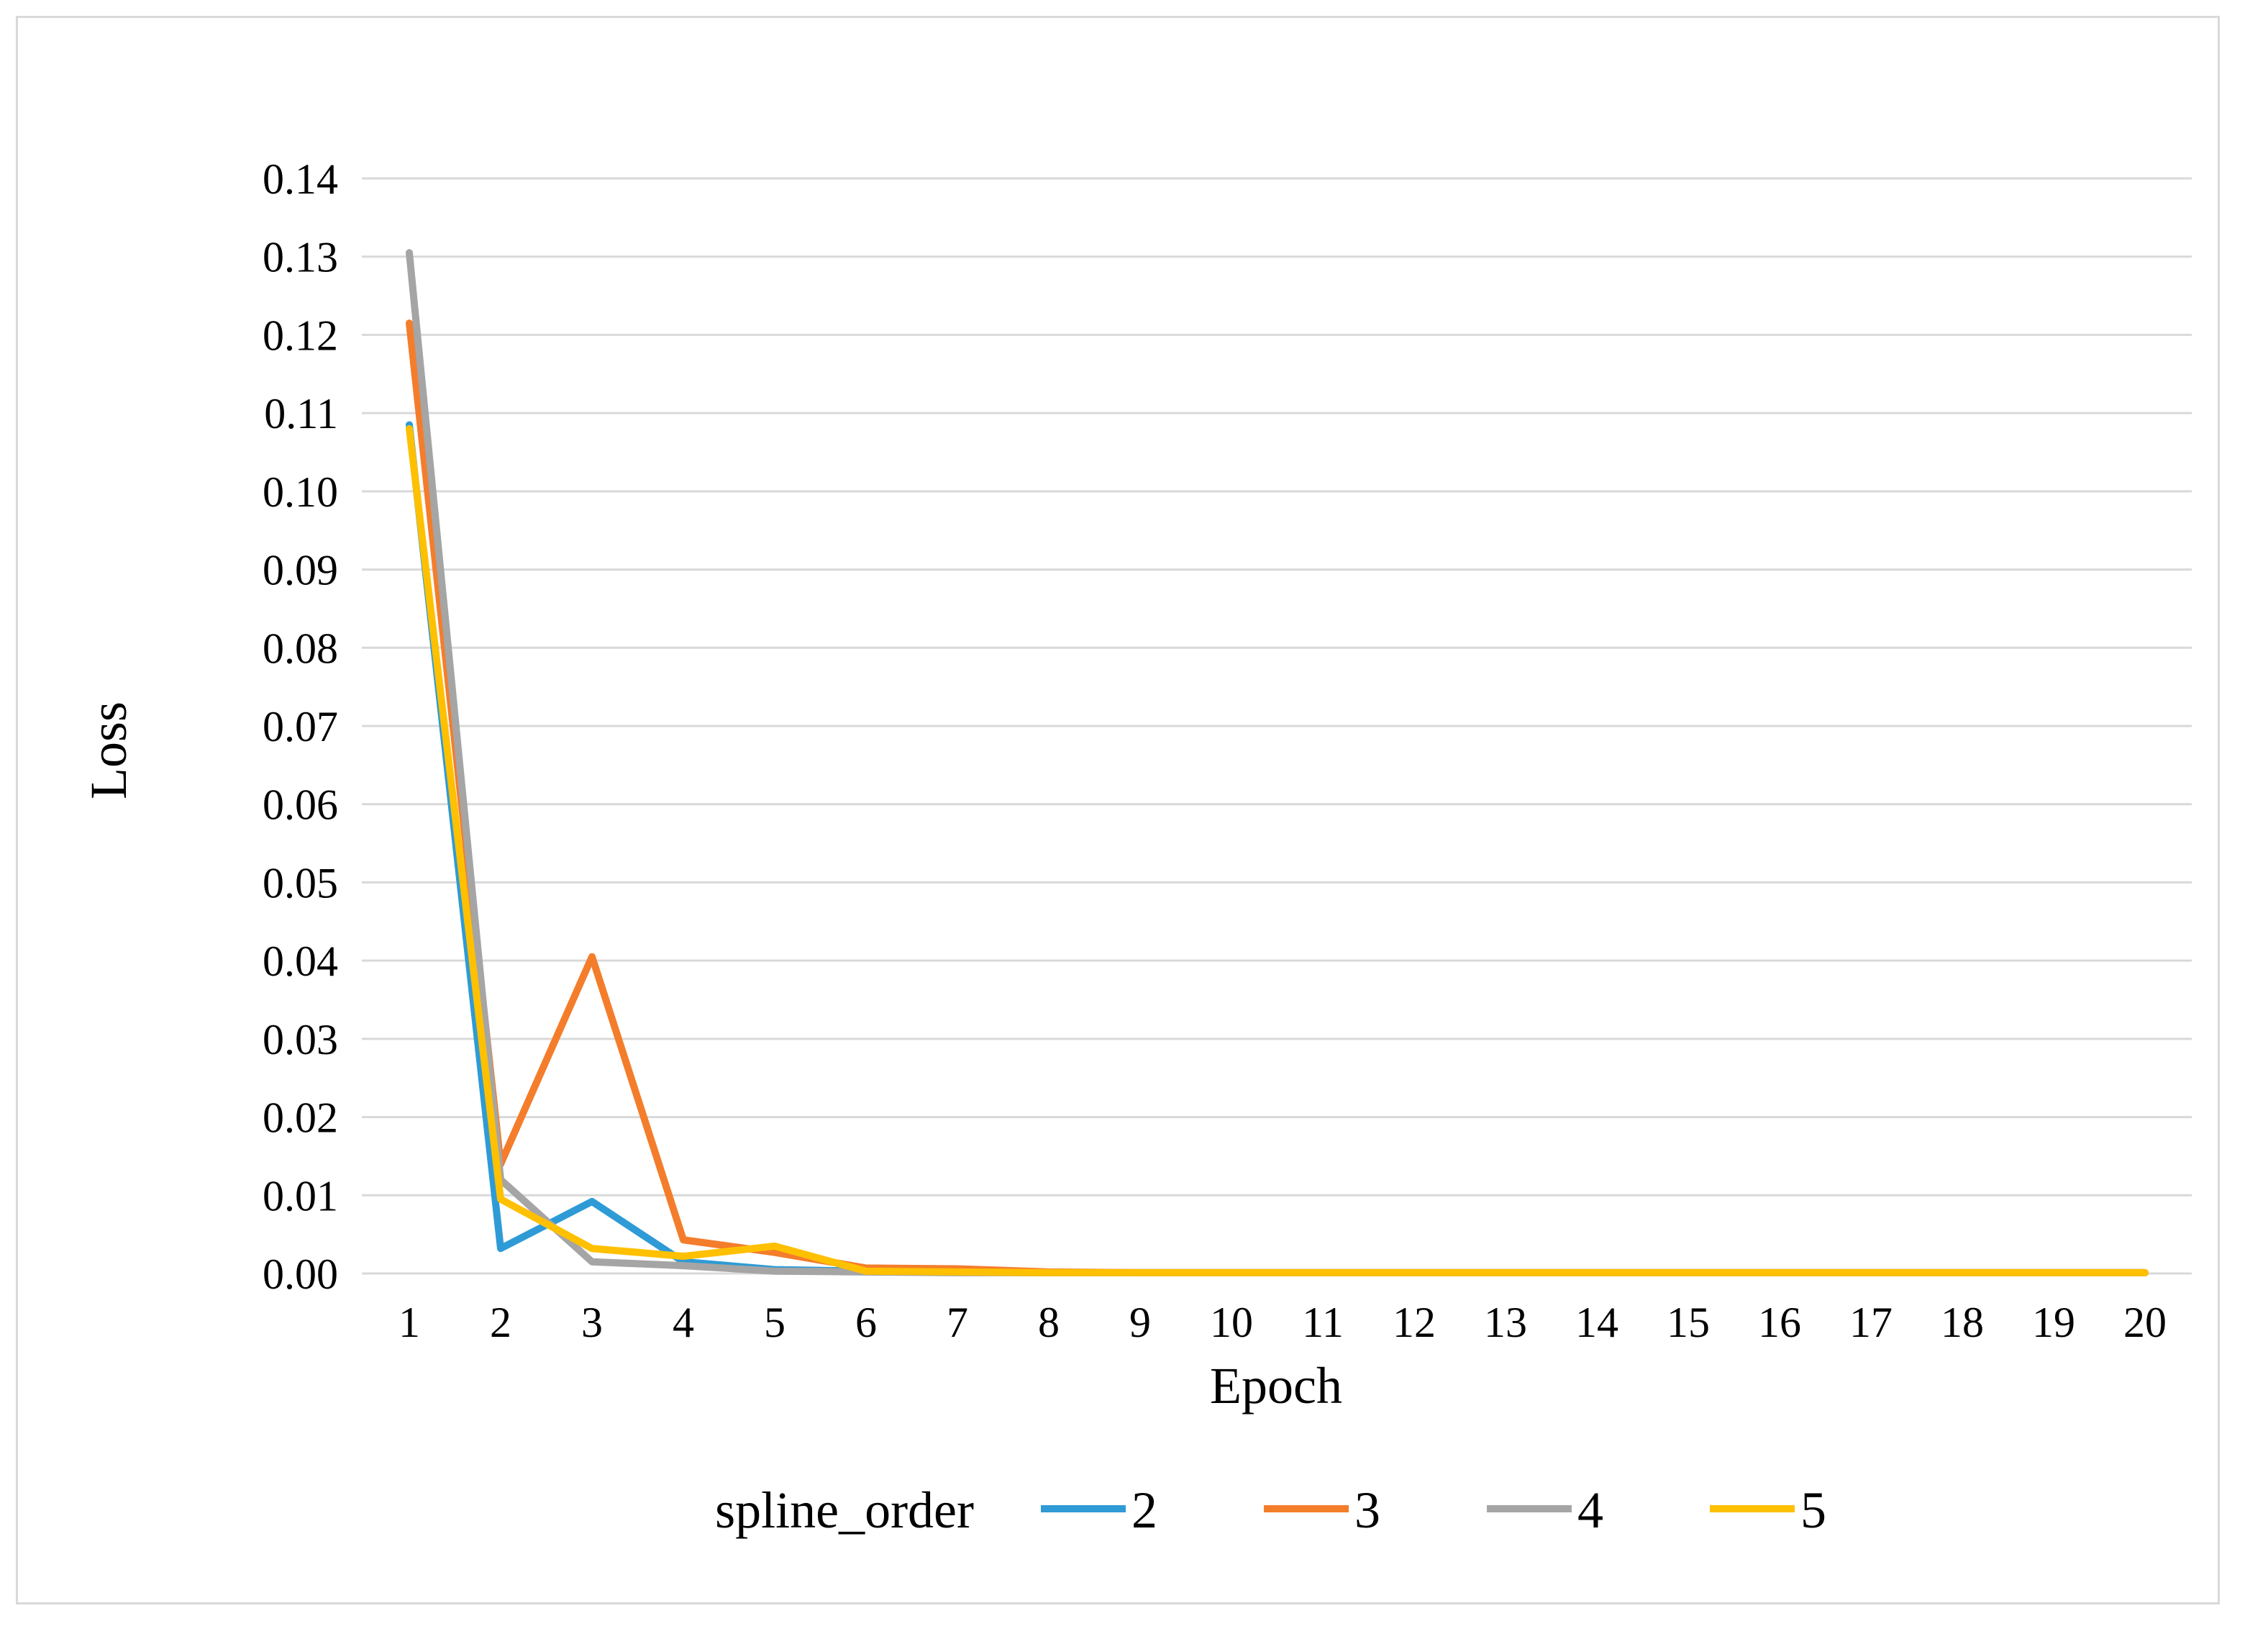 This screenshot has width=2268, height=1639. What do you see at coordinates (592, 1322) in the screenshot?
I see `x-tick-label: 3` at bounding box center [592, 1322].